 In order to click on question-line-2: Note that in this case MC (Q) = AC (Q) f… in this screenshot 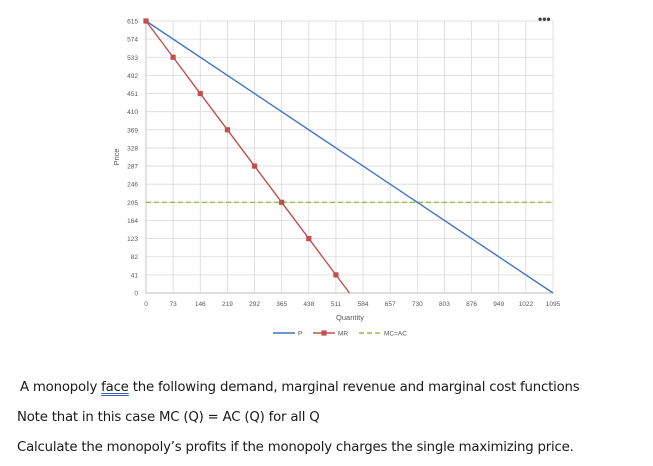, I will do `click(168, 417)`.